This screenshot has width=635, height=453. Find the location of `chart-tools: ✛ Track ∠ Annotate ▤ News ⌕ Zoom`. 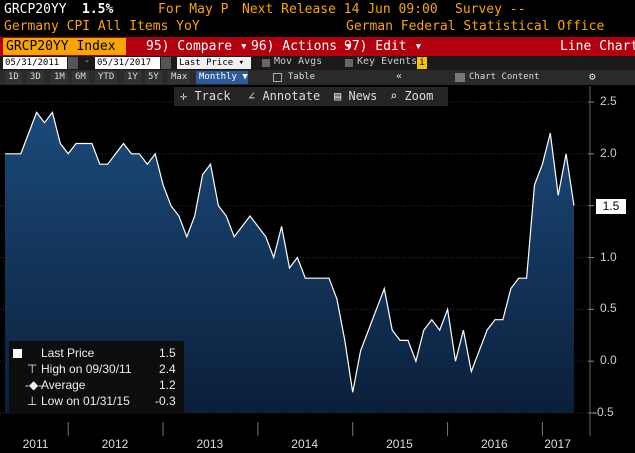

chart-tools: ✛ Track ∠ Annotate ▤ News ⌕ Zoom is located at coordinates (311, 96).